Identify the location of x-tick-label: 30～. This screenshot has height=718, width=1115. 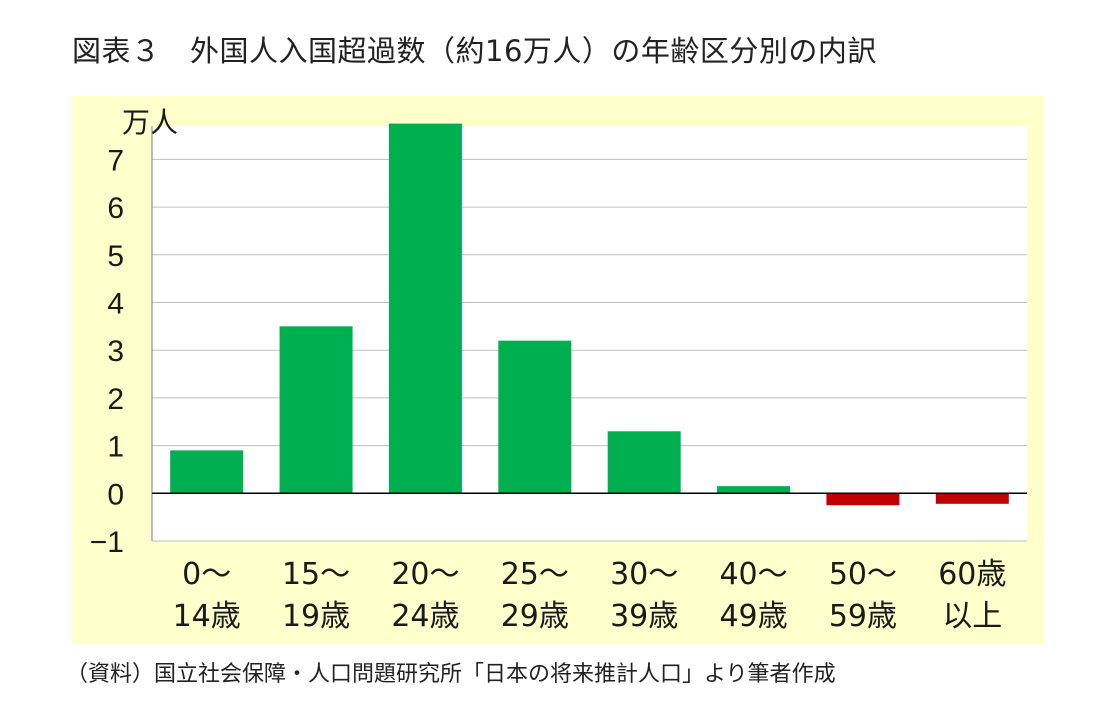
(644, 574).